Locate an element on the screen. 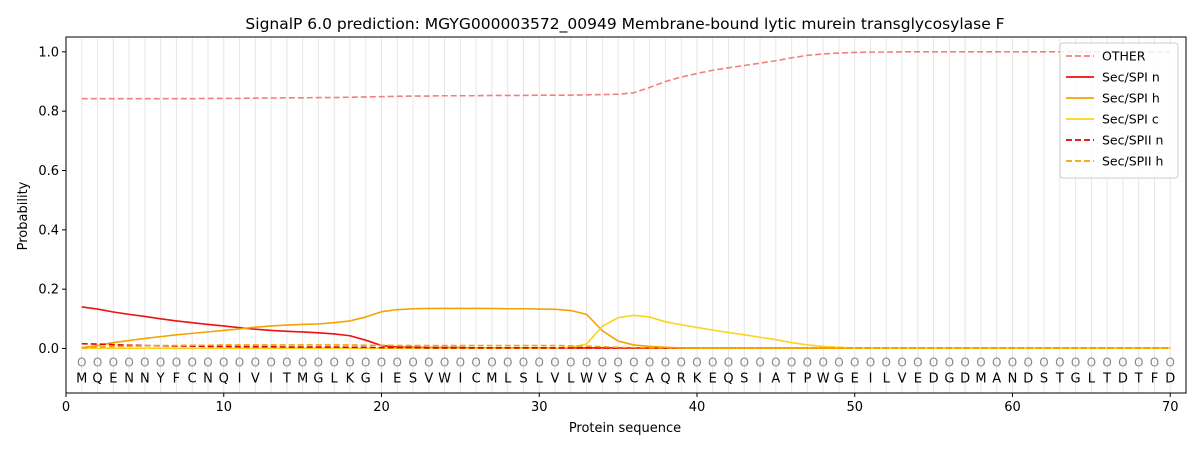  residue-label: R is located at coordinates (681, 379).